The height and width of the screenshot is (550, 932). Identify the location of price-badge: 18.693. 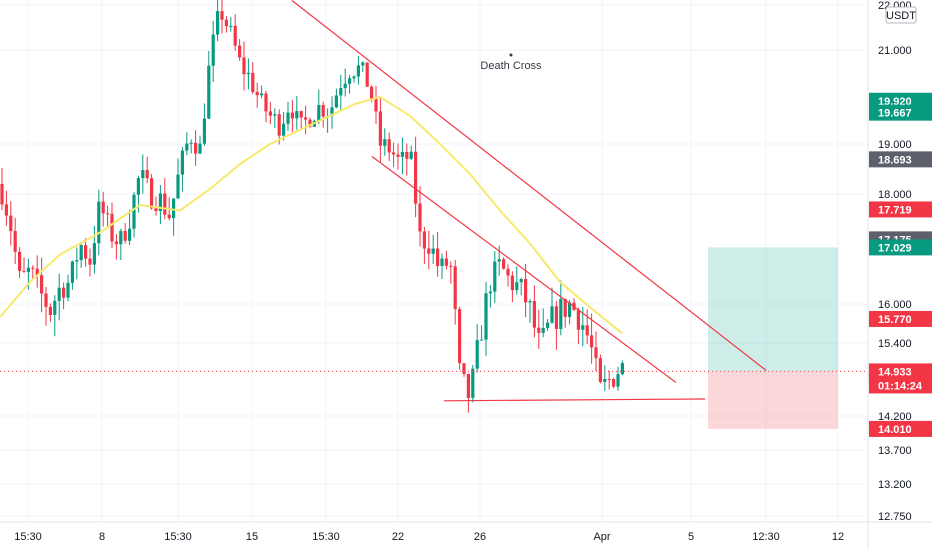
(900, 159).